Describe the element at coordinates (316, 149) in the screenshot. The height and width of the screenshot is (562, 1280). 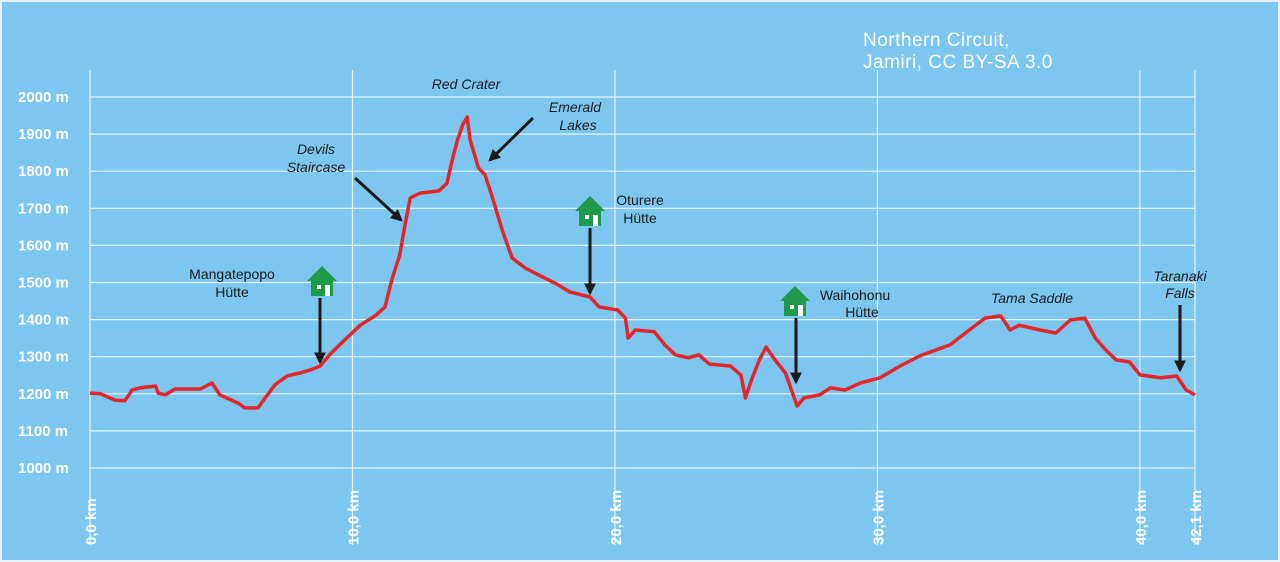
I see `annotation-line: Devils` at that location.